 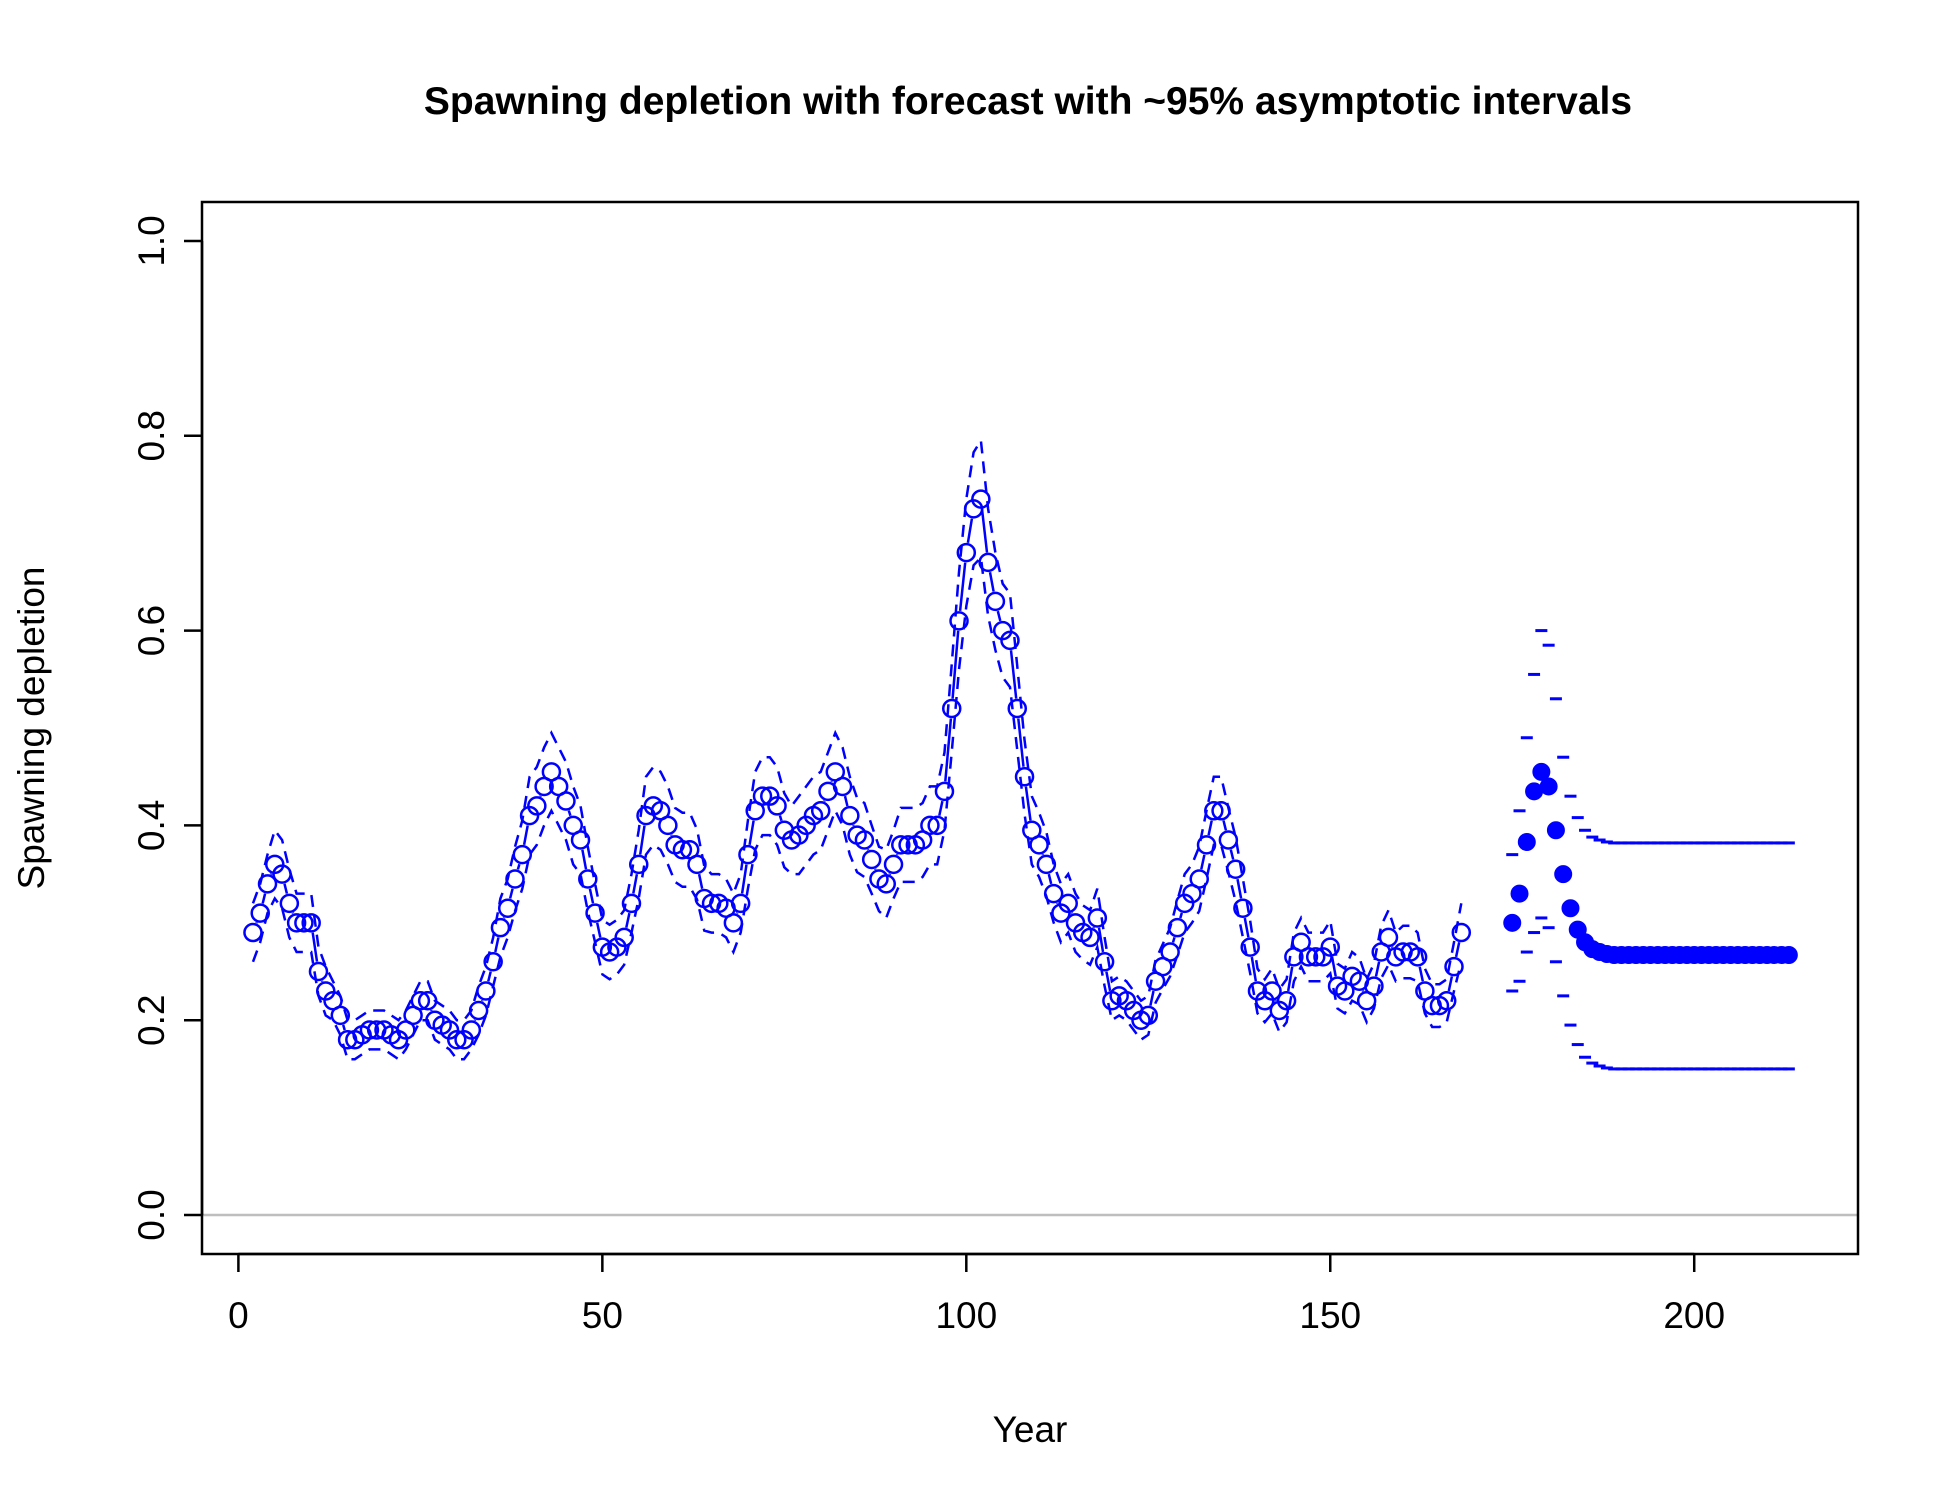 I want to click on forecast-filled-points-series, so click(x=1650, y=863).